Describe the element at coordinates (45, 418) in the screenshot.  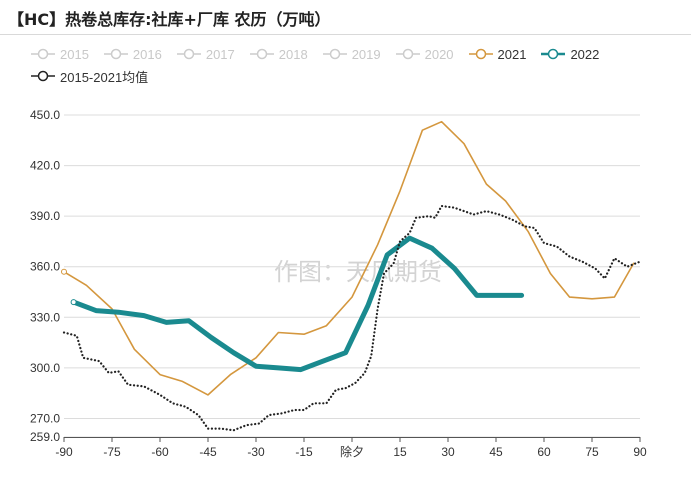
I see `y-tick-label: 270.0` at that location.